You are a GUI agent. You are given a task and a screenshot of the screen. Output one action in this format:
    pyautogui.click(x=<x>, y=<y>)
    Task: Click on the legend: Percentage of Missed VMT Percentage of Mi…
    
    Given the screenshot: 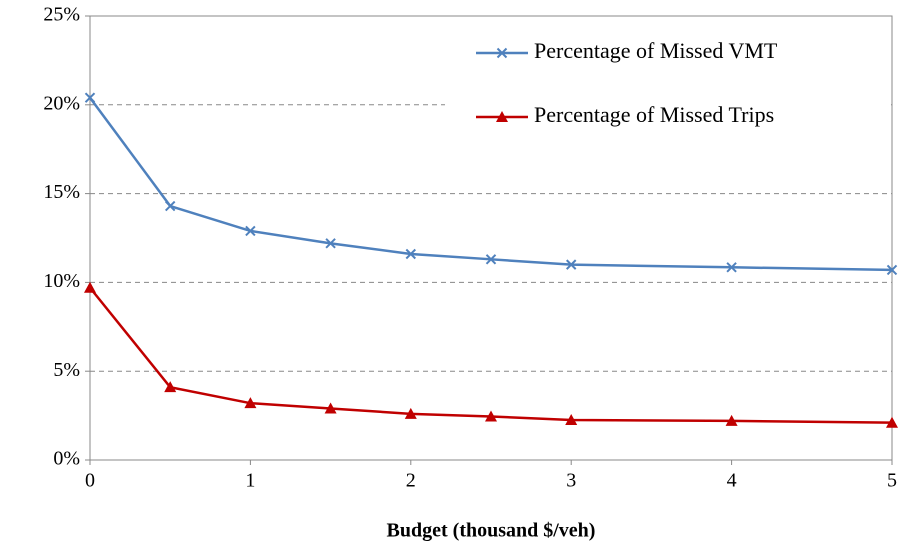 What is the action you would take?
    pyautogui.click(x=668, y=81)
    